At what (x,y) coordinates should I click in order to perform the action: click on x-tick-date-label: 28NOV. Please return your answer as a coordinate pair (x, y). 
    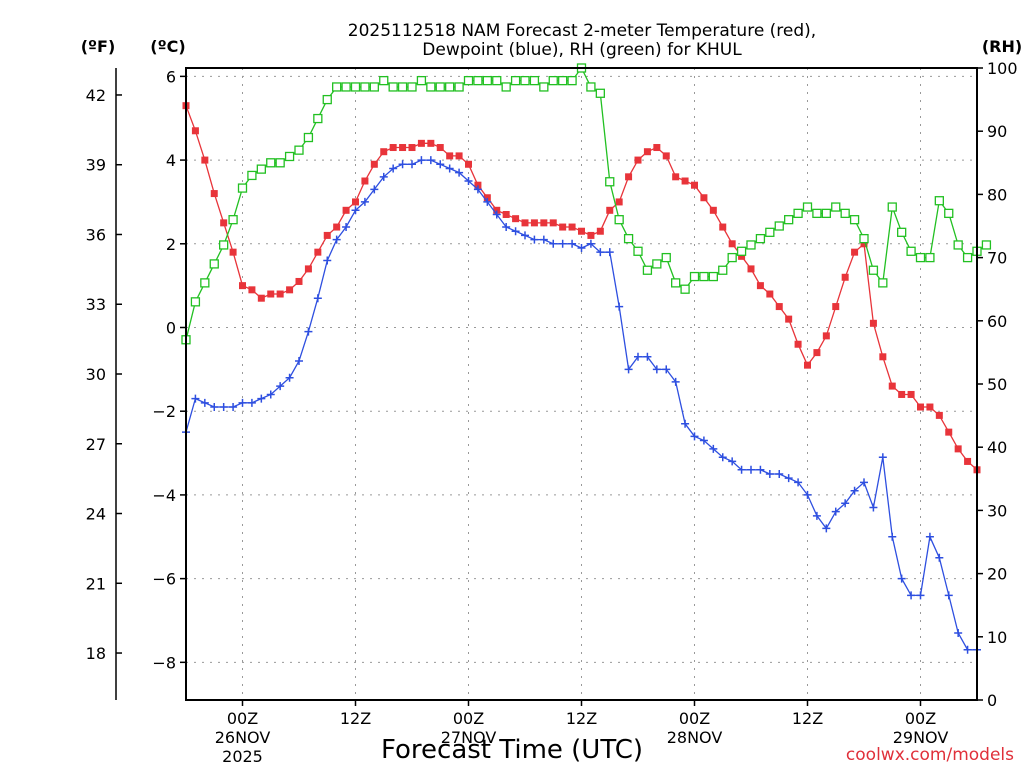
    Looking at the image, I should click on (695, 737).